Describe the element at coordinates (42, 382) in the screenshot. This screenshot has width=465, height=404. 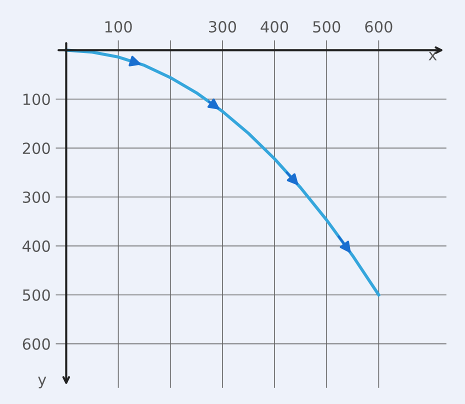
I see `y-axis-title: y` at that location.